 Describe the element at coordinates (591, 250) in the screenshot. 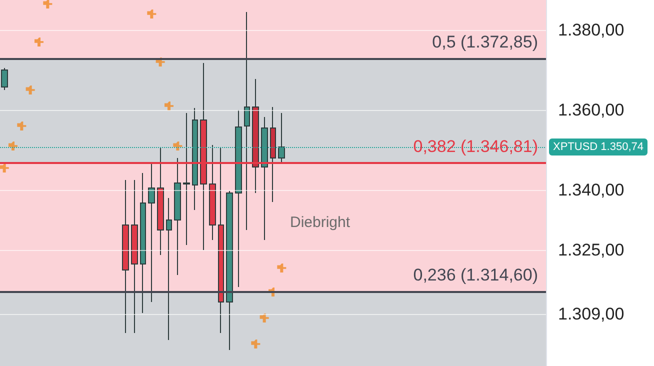

I see `y-tick-label: 1.325,00` at that location.